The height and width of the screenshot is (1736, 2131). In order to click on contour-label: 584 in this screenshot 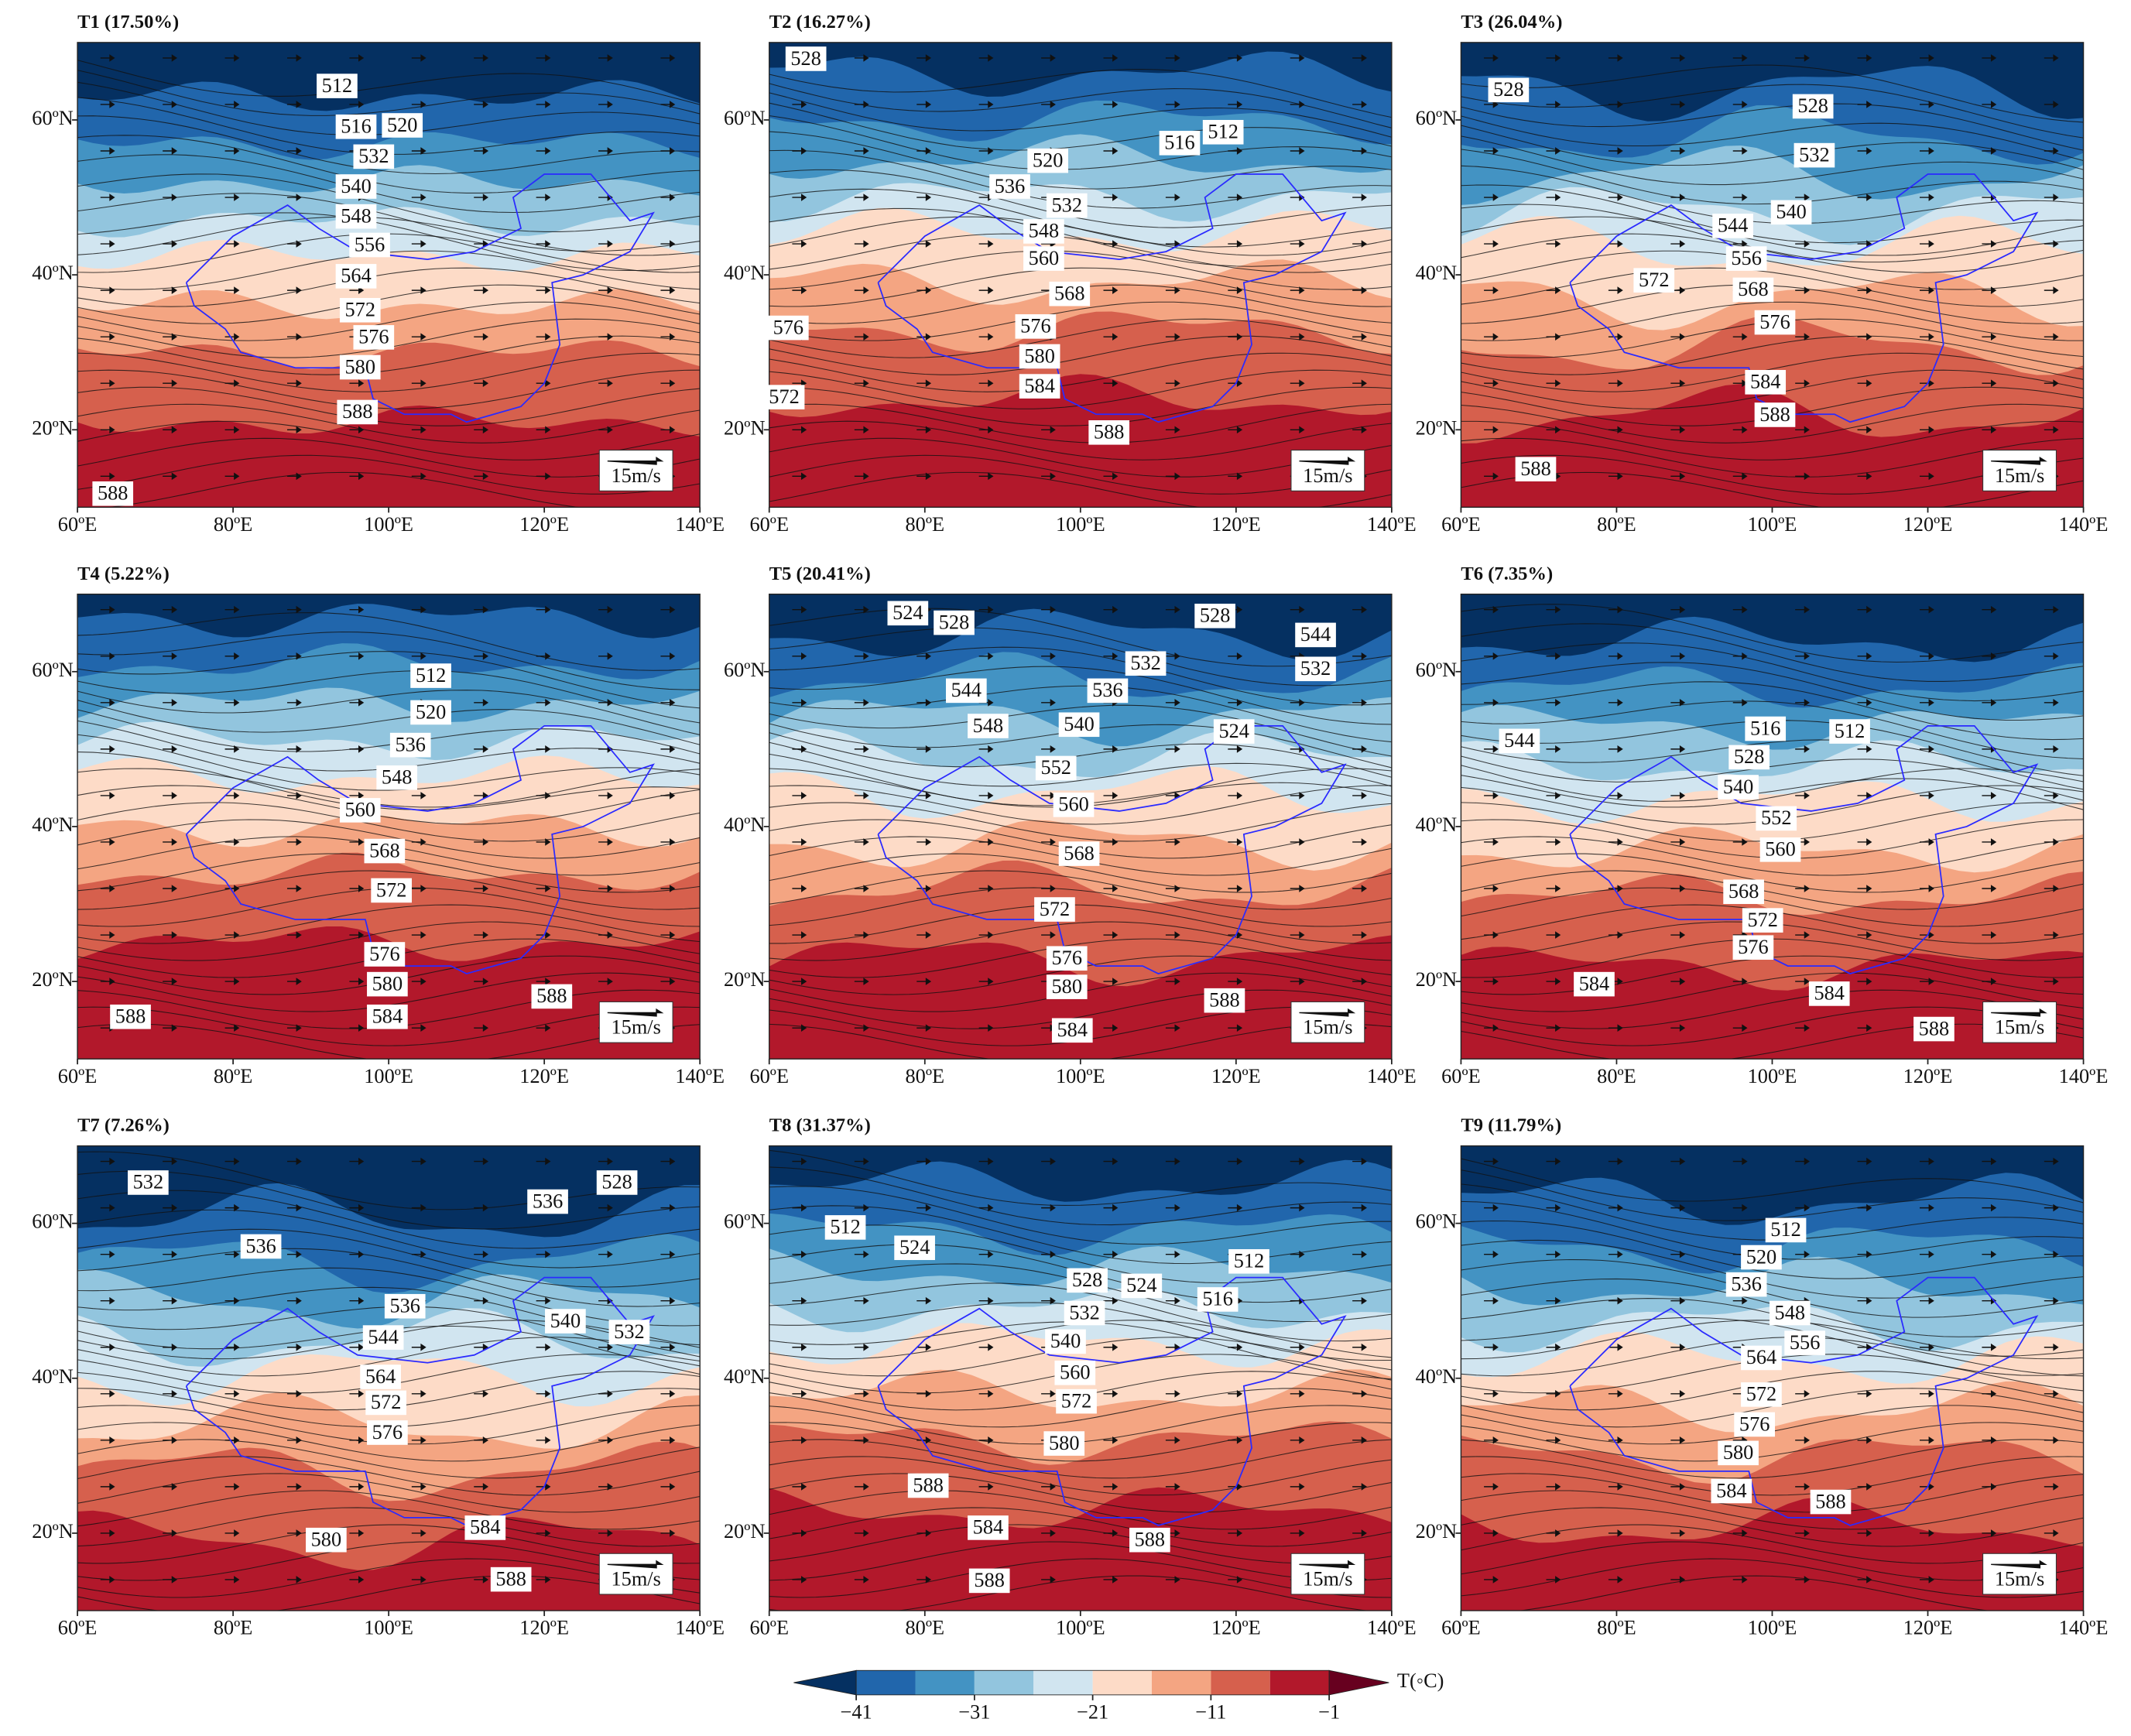, I will do `click(1731, 1490)`.